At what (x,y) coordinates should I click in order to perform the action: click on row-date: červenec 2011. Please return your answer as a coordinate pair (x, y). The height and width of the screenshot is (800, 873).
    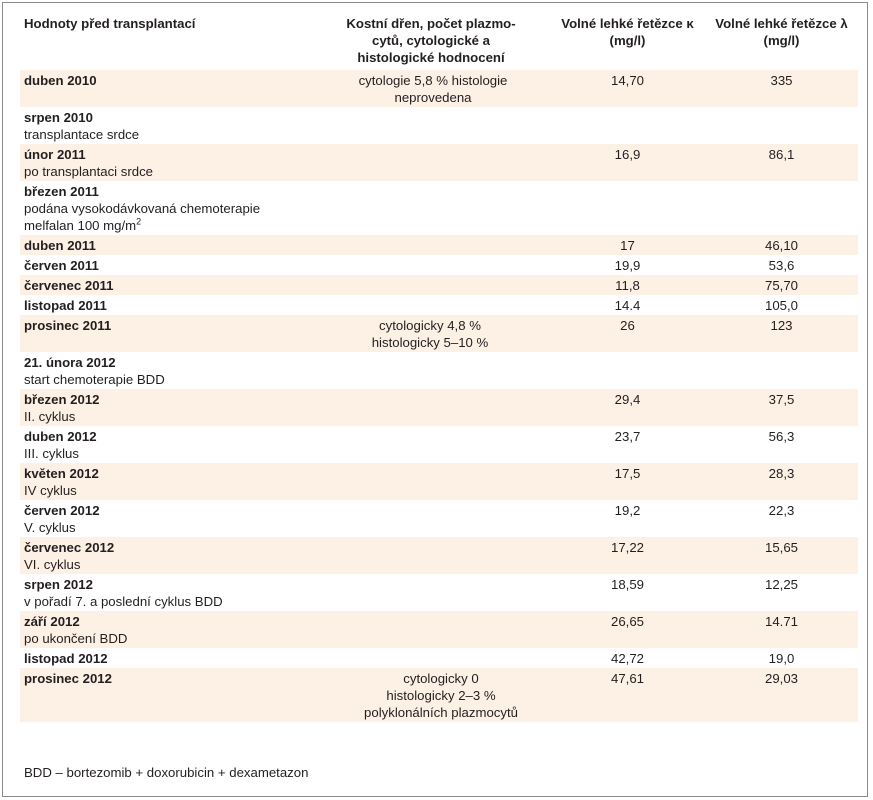
    Looking at the image, I should click on (69, 285).